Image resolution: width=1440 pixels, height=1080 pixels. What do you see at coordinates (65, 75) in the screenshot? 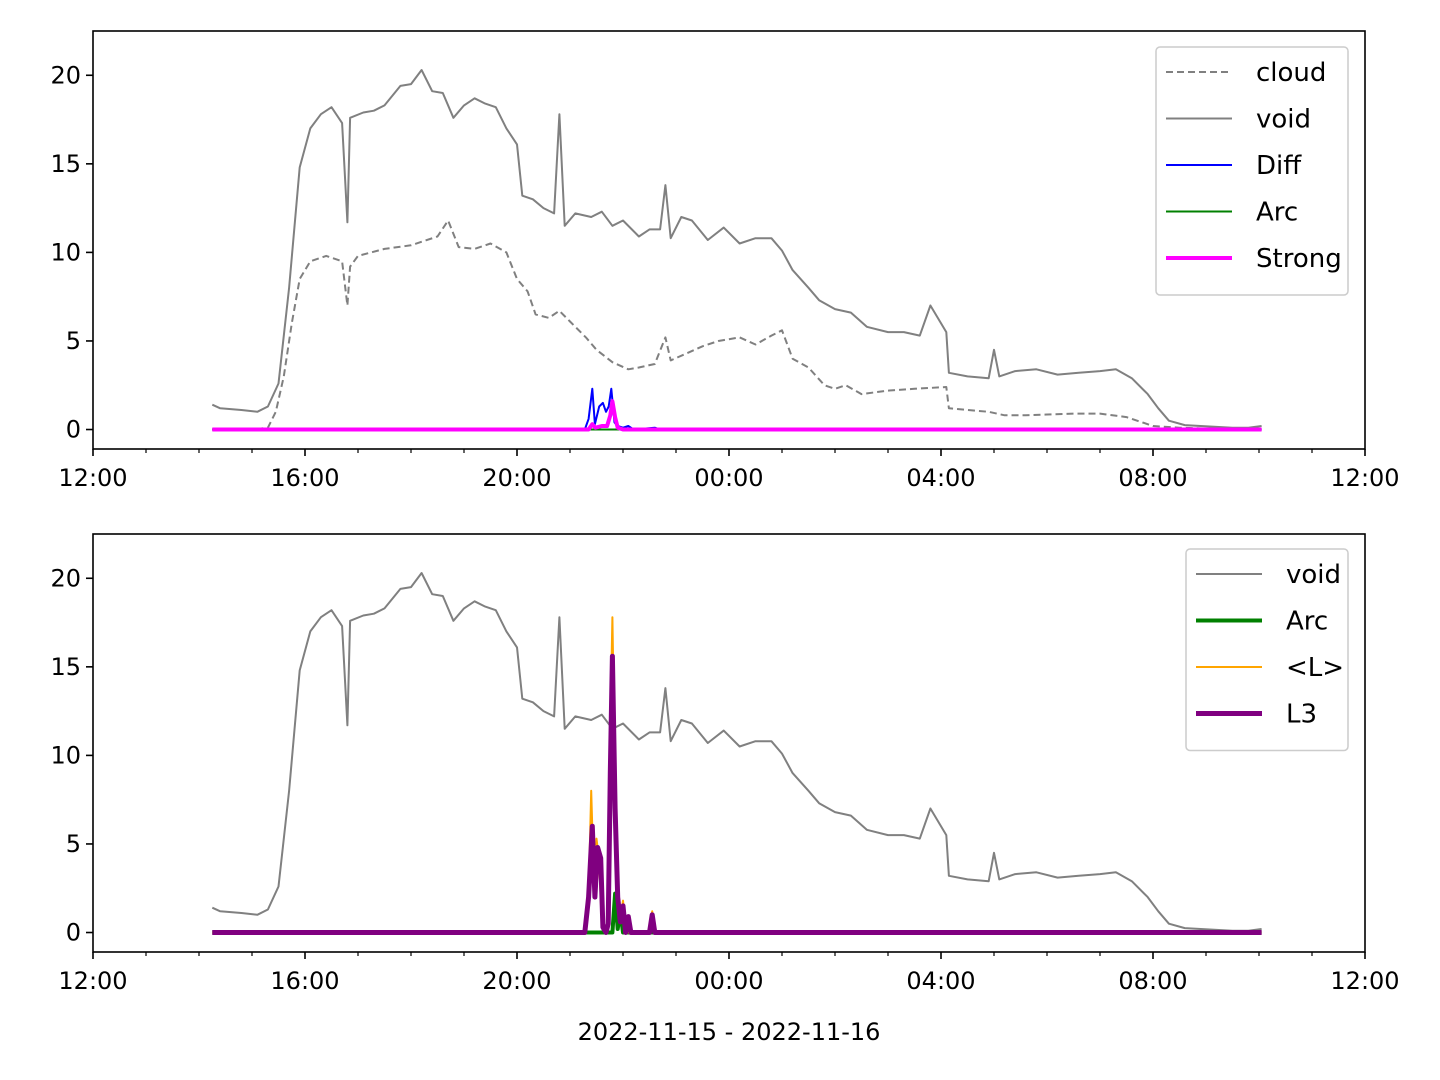
I see `top-y-tick-label: 20` at bounding box center [65, 75].